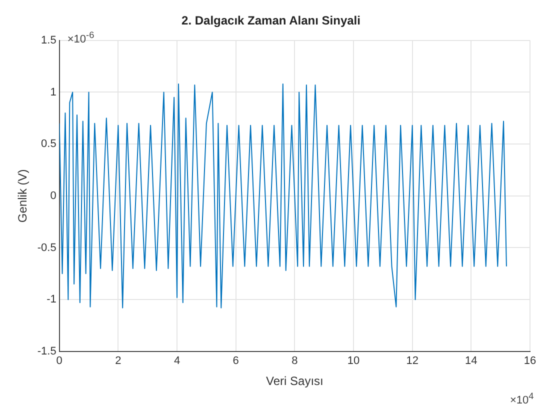  What do you see at coordinates (46, 351) in the screenshot?
I see `y-tick-label: -1.5` at bounding box center [46, 351].